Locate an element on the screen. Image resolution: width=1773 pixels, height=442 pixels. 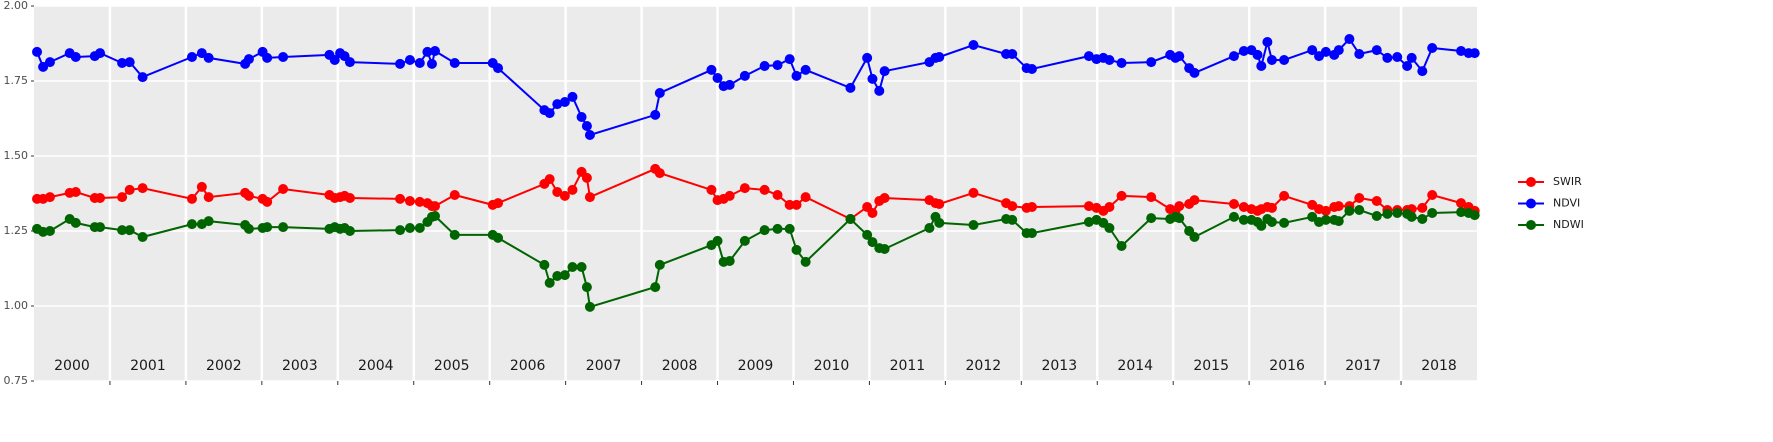
legend-label: SWIR is located at coordinates (1567, 181).